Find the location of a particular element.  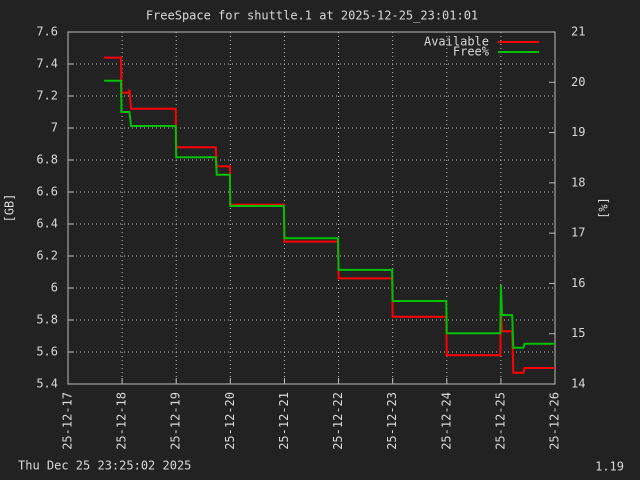

x-tick-label: 25-12-26 is located at coordinates (555, 421).